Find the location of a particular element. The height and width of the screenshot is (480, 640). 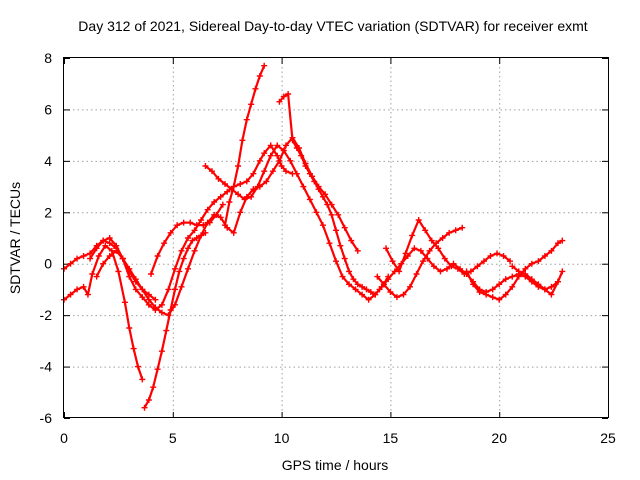

x-tick-label: 25 is located at coordinates (608, 438).